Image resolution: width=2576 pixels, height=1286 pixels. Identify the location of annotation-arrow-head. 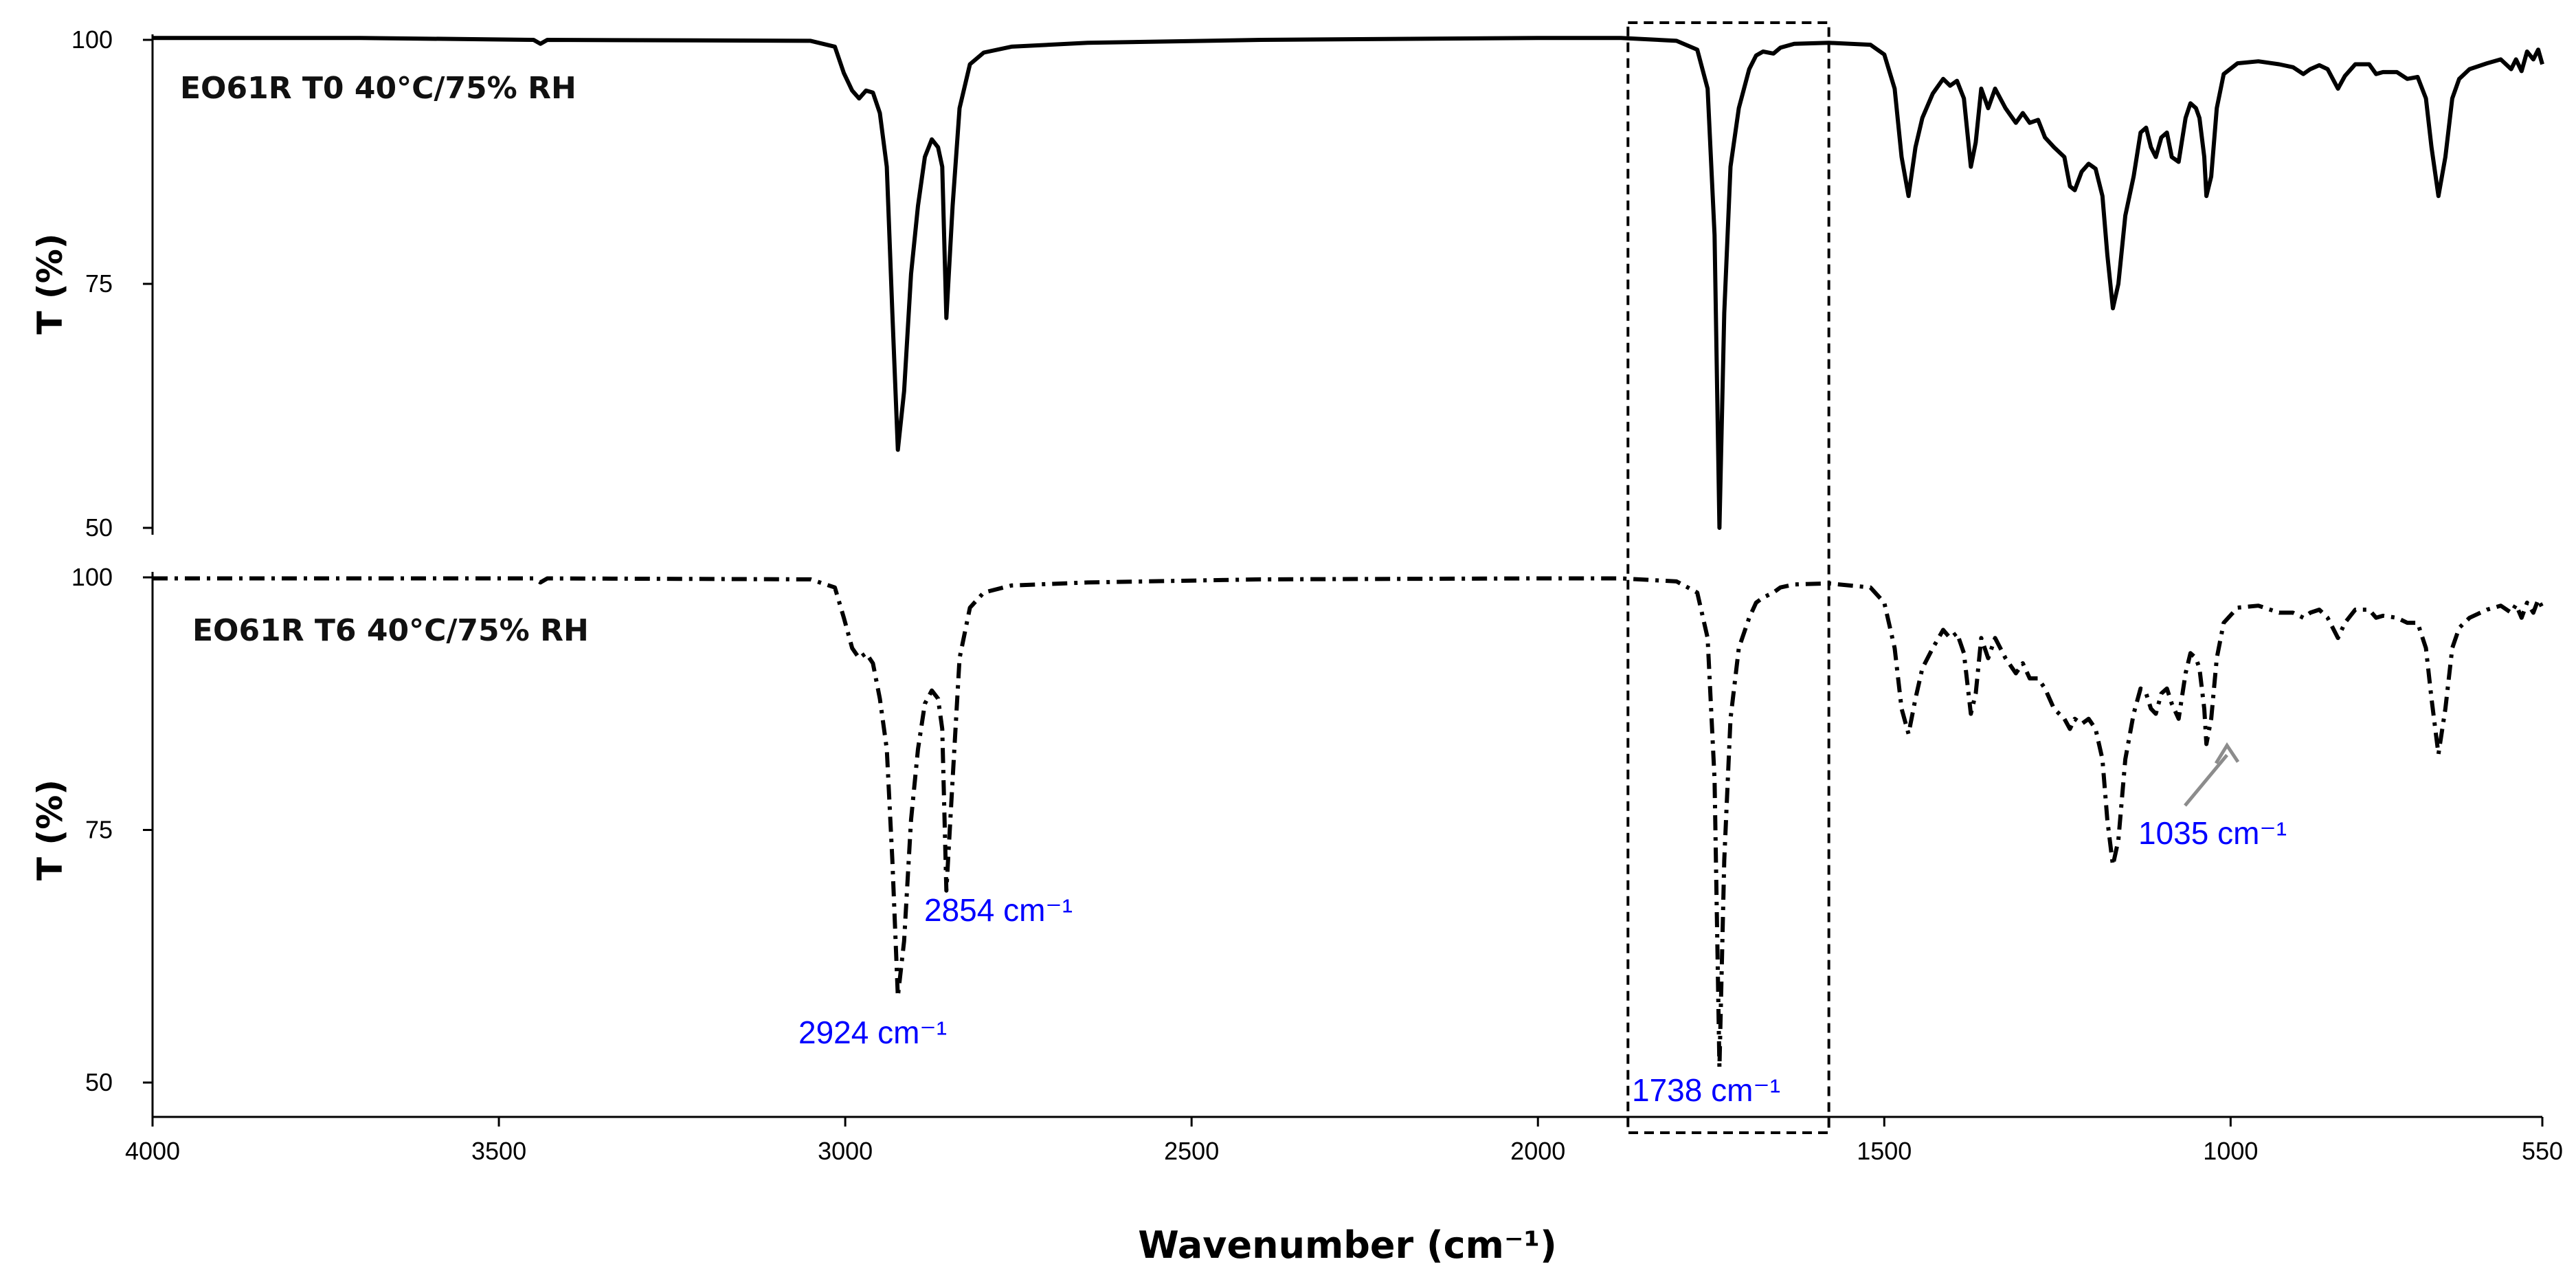
(2227, 753).